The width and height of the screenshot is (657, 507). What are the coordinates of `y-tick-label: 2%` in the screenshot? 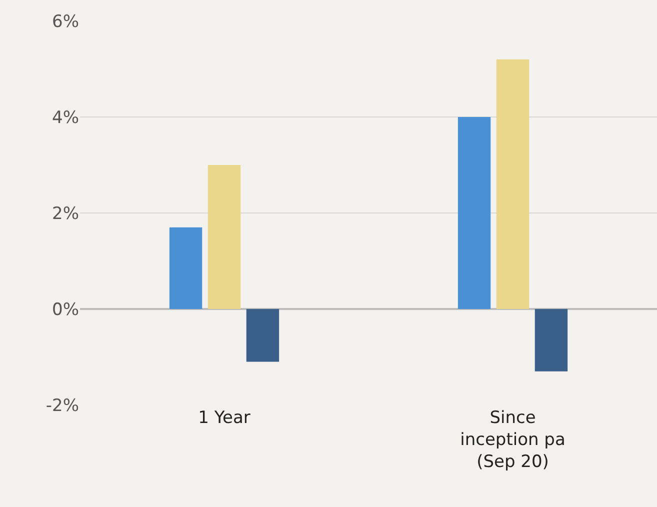 It's located at (65, 214).